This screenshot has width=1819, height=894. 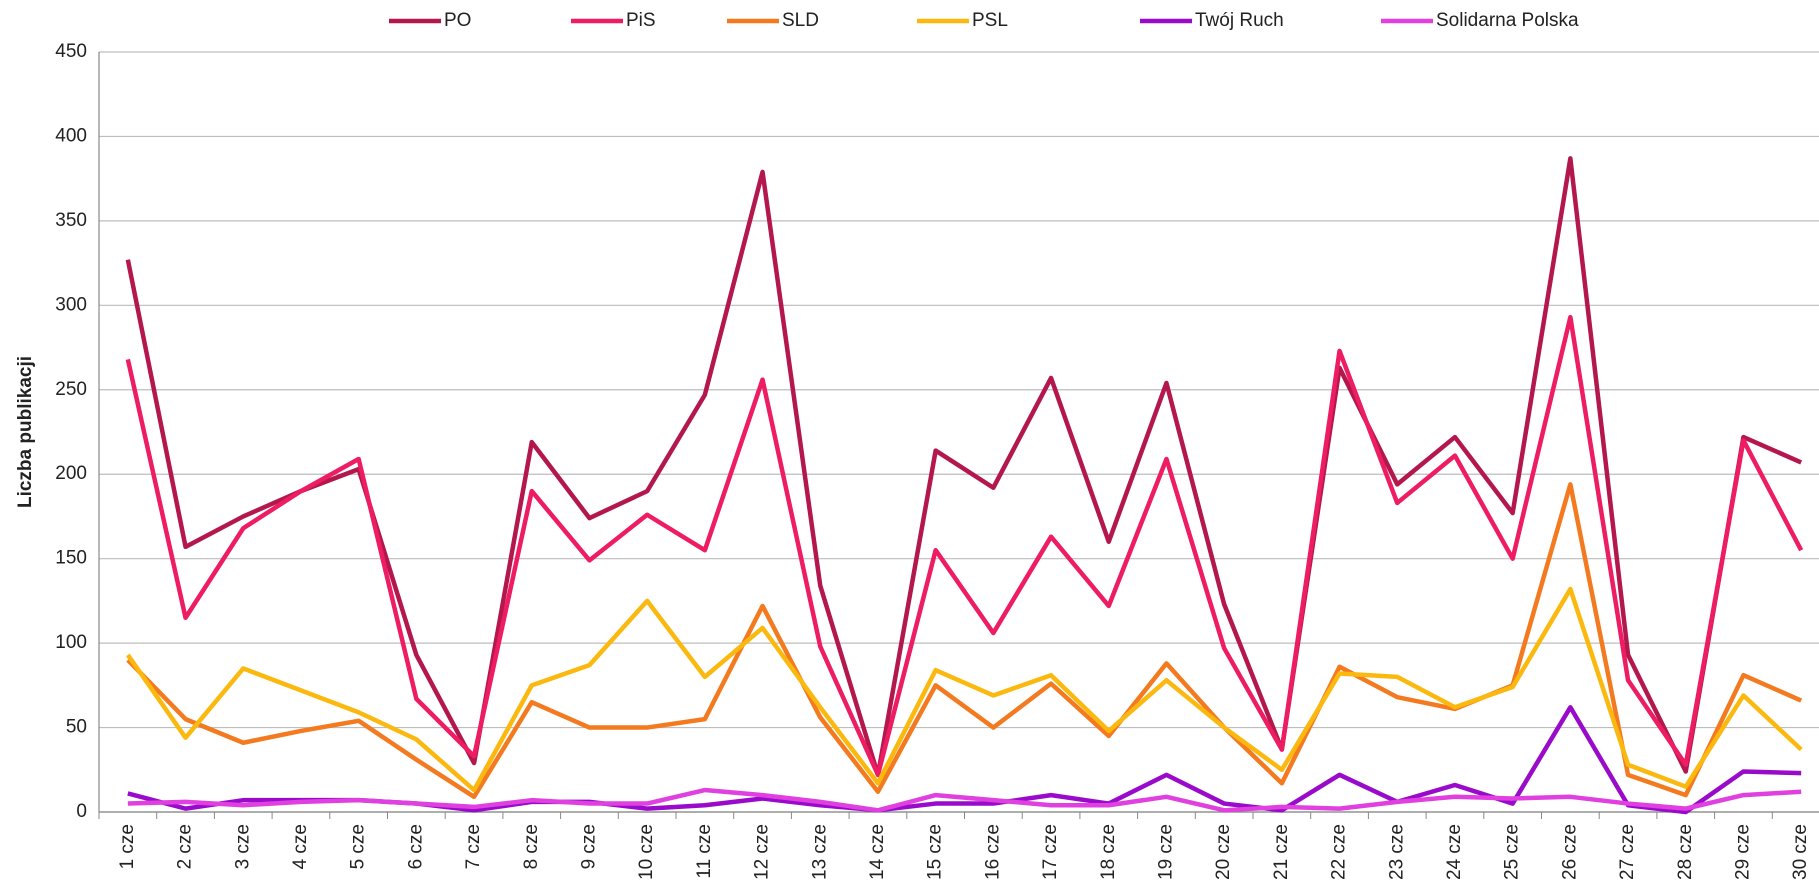 What do you see at coordinates (1742, 852) in the screenshot?
I see `x-tick-label: 29 cze` at bounding box center [1742, 852].